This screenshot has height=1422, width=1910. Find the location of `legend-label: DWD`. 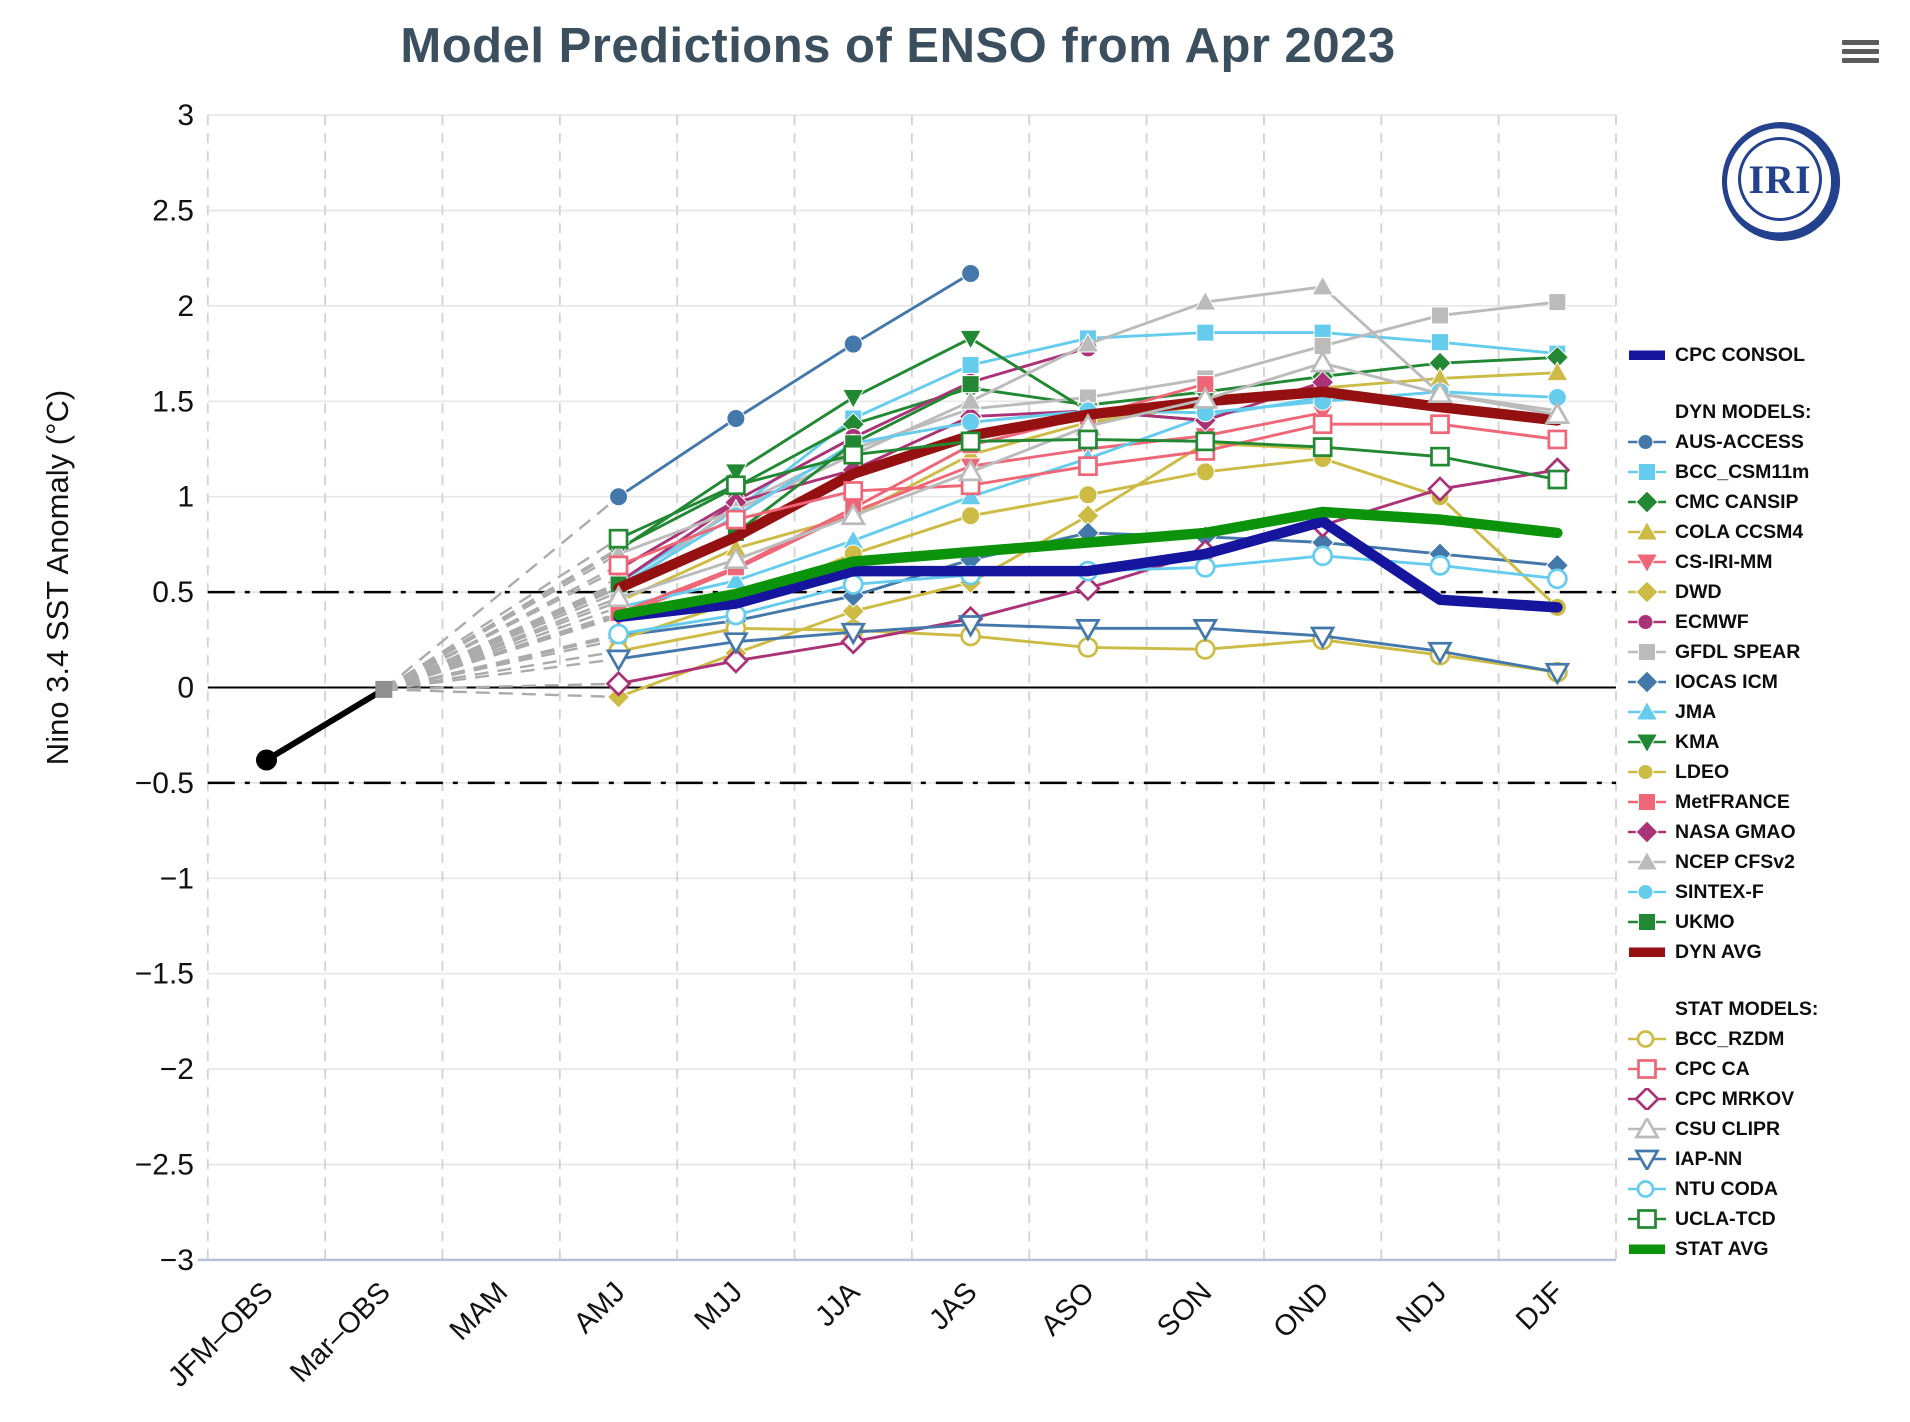

legend-label: DWD is located at coordinates (1698, 591).